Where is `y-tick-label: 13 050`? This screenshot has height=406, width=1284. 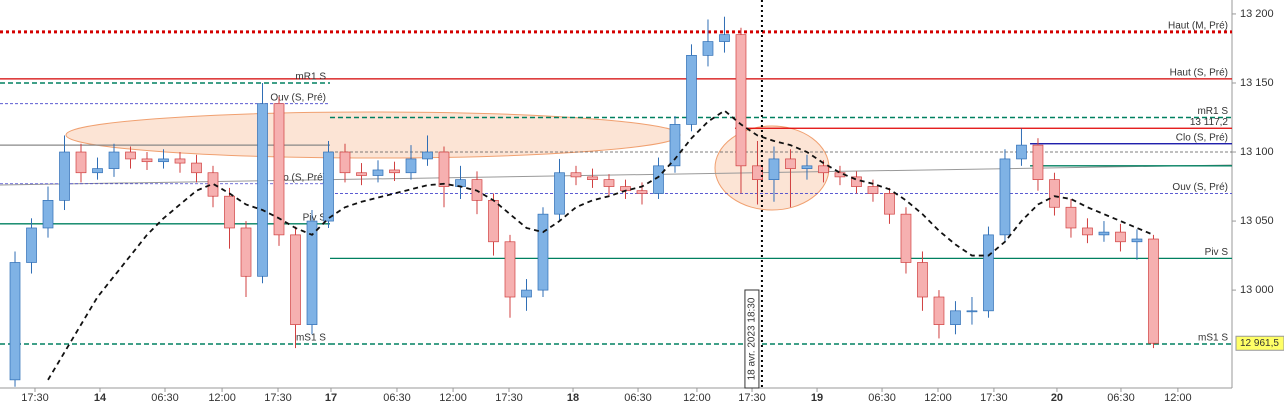
y-tick-label: 13 050 is located at coordinates (1257, 221).